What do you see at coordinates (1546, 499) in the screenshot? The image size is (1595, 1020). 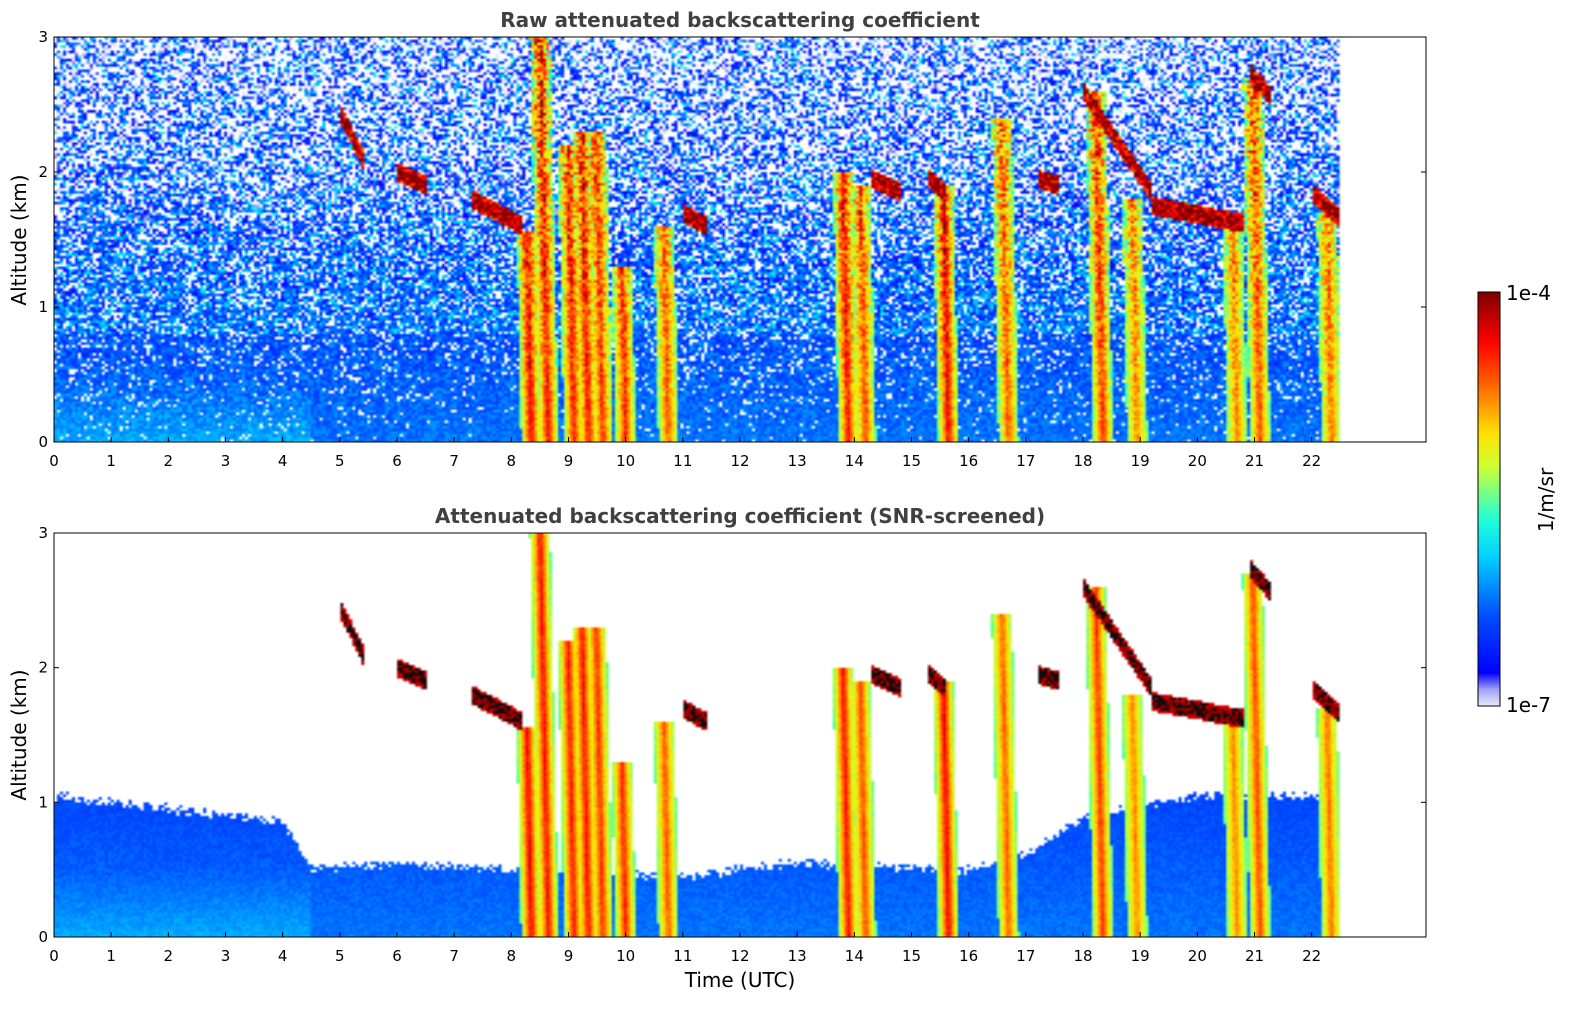 I see `colorbar-unit-label: 1/m/sr` at bounding box center [1546, 499].